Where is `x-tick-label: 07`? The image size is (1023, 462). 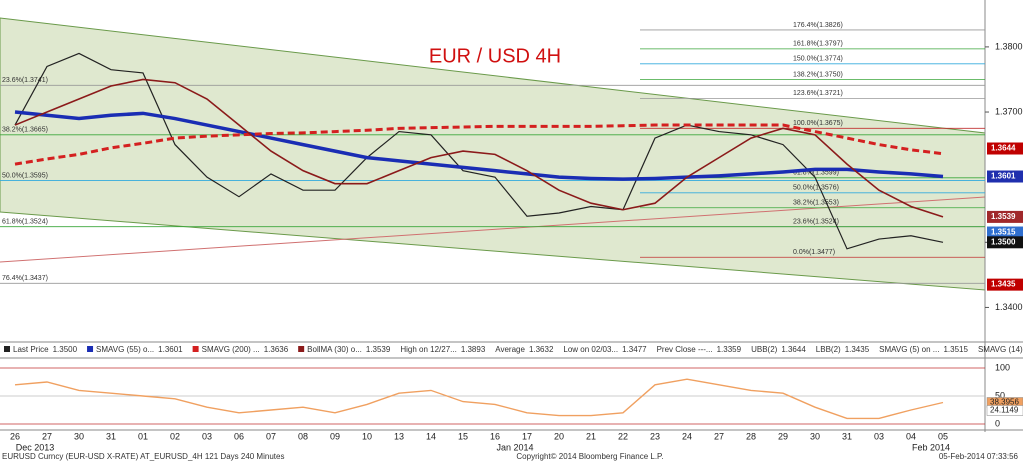
x-tick-label: 07 is located at coordinates (271, 436).